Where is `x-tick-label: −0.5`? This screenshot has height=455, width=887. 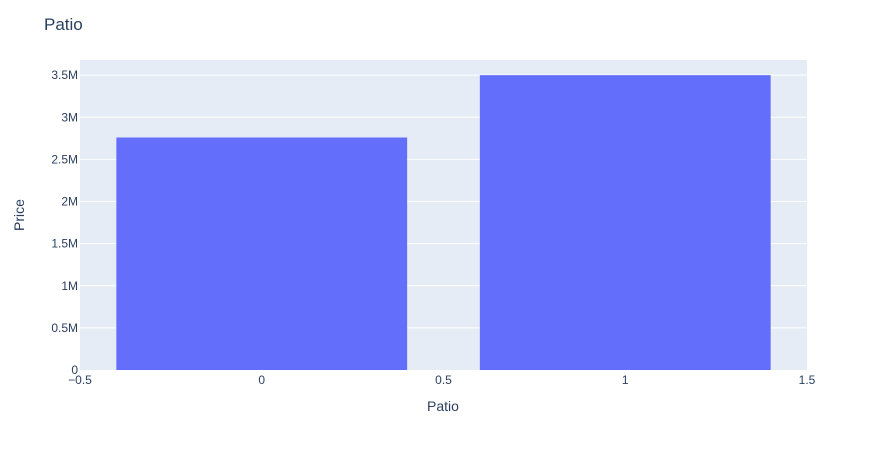 x-tick-label: −0.5 is located at coordinates (80, 380).